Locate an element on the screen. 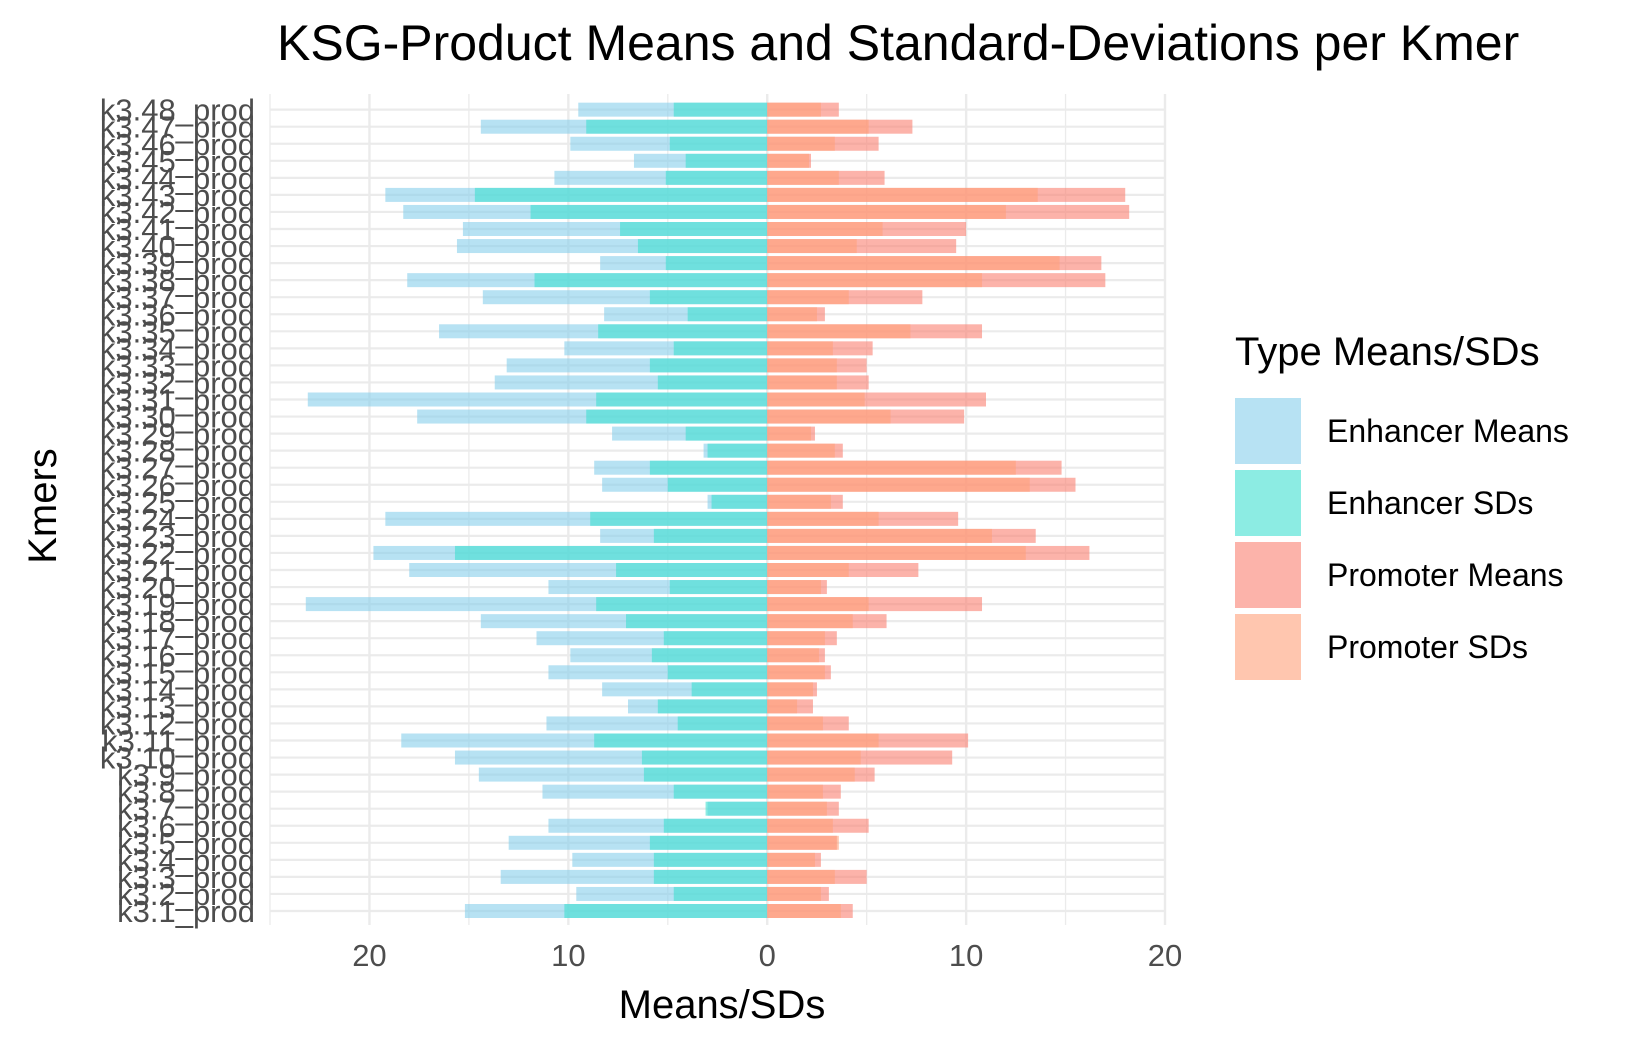 The image size is (1650, 1050). y-tick-label: k3.18_prod is located at coordinates (177, 621).